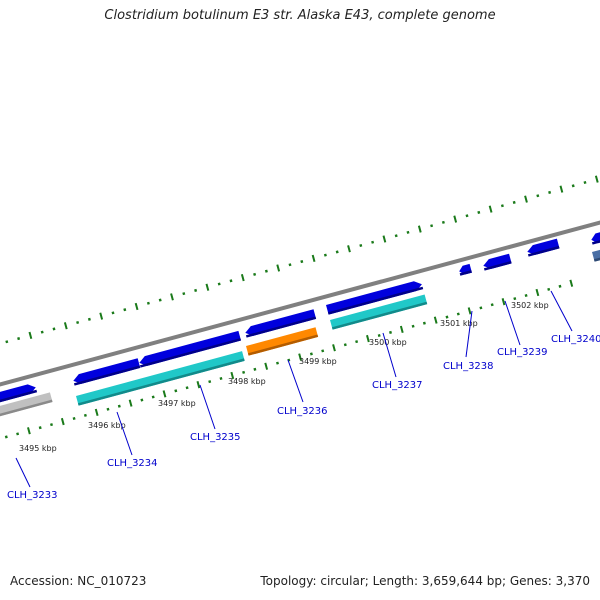 The height and width of the screenshot is (600, 600). Describe the element at coordinates (107, 425) in the screenshot. I see `tick-label: 3496 kbp` at that location.